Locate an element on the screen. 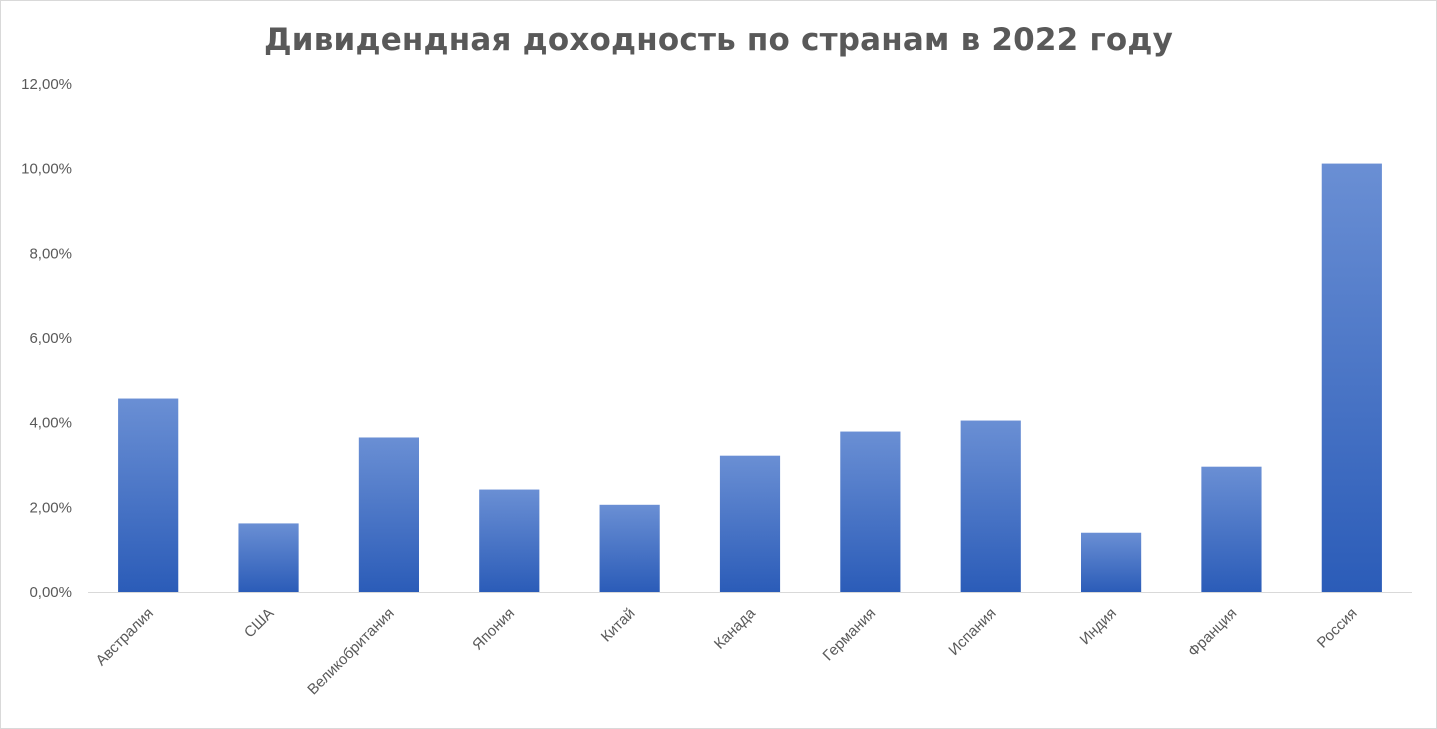 This screenshot has width=1437, height=729. x-tick-label: США is located at coordinates (259, 623).